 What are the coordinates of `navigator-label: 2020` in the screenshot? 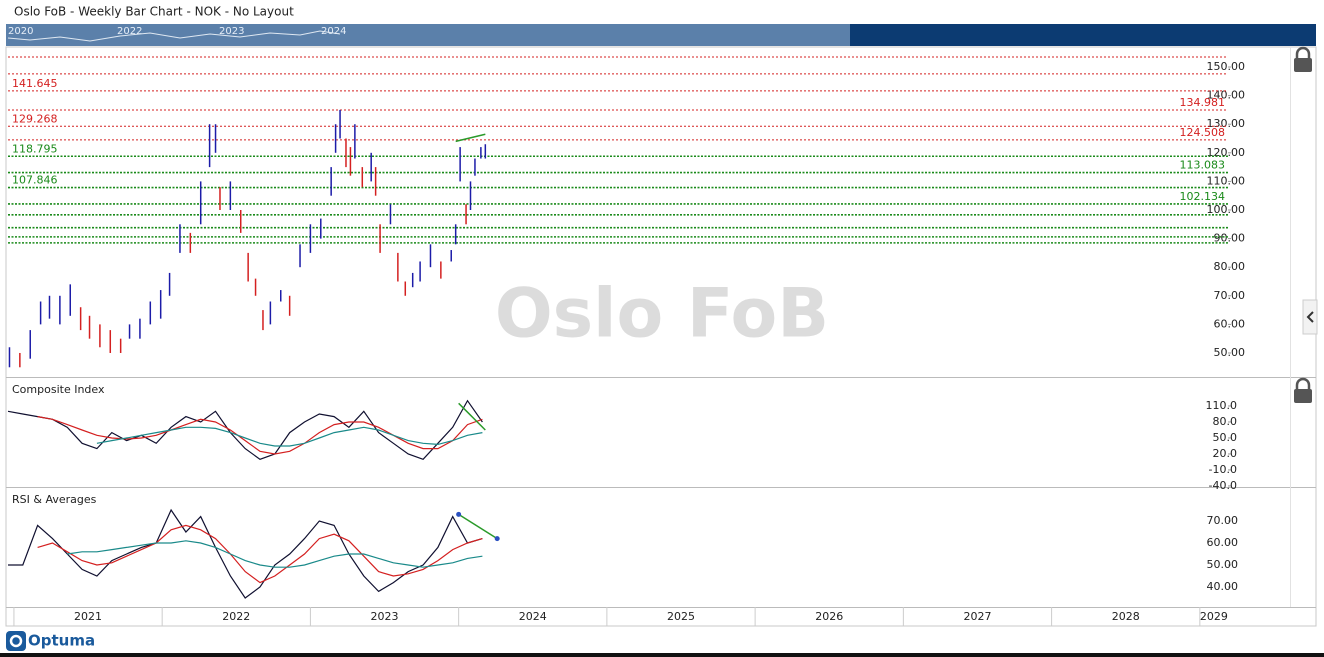 It's located at (20, 31).